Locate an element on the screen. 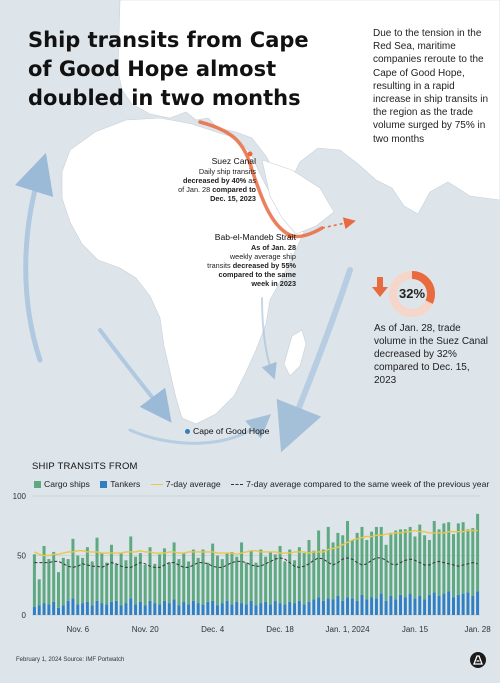 The width and height of the screenshot is (500, 683). bab-line2: weekly average ship is located at coordinates (262, 256).